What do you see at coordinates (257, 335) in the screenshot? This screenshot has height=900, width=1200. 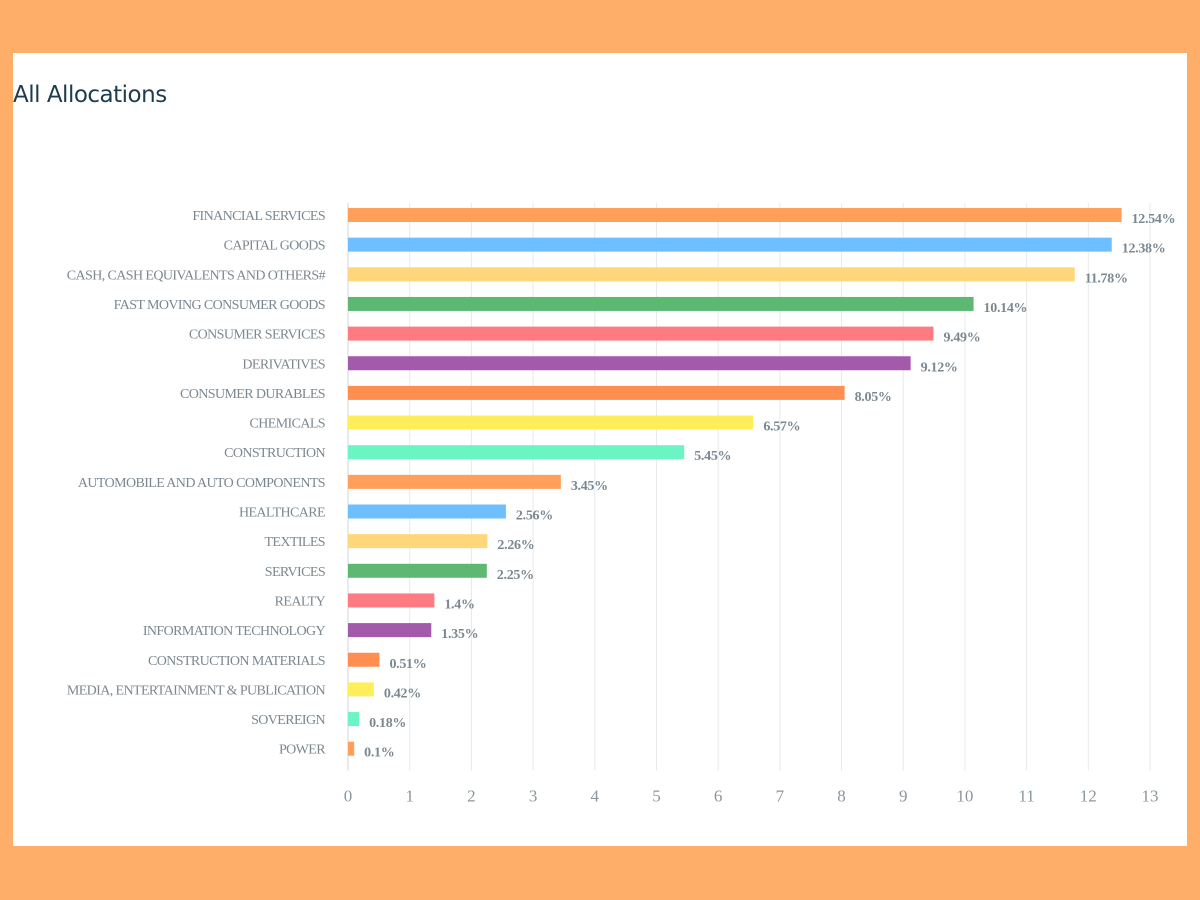 I see `category-label: CONSUMER SERVICES` at bounding box center [257, 335].